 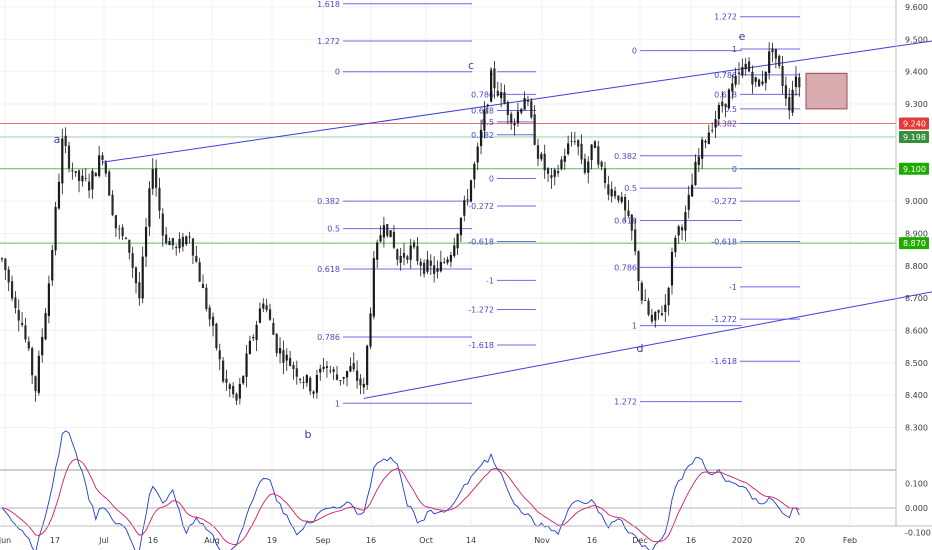 I want to click on price-tag, so click(x=914, y=243).